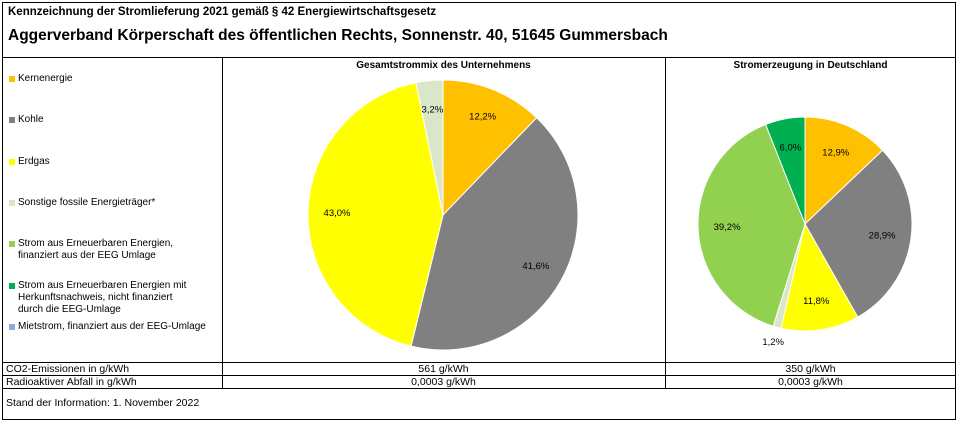 The image size is (960, 424). I want to click on chart-title-germany: Stromerzeugung in Deutschland, so click(810, 65).